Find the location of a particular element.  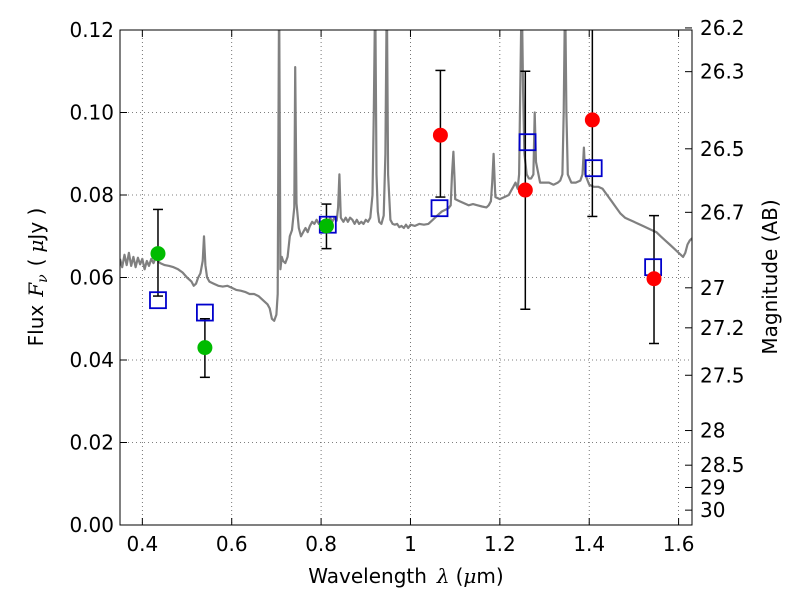

x-axis-title: Wavelength λ (μm) is located at coordinates (405, 576).